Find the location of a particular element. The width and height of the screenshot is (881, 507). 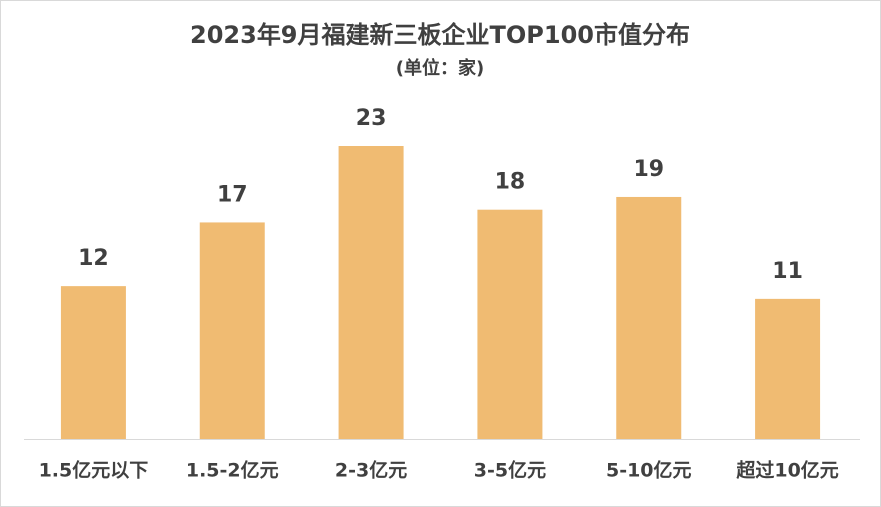

value-label: 19 is located at coordinates (648, 169).